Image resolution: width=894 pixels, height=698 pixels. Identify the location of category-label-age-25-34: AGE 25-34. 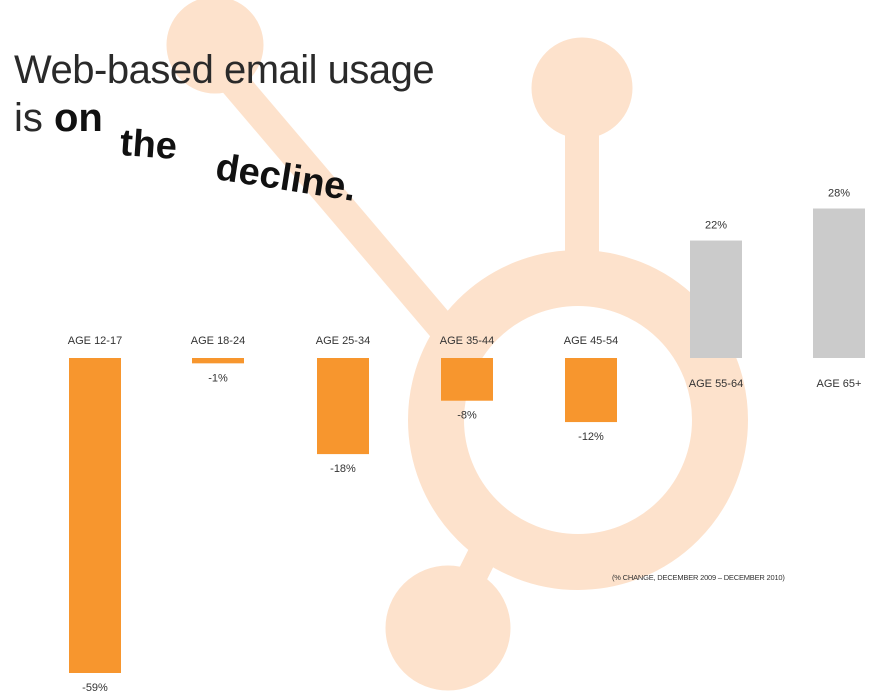
(343, 341).